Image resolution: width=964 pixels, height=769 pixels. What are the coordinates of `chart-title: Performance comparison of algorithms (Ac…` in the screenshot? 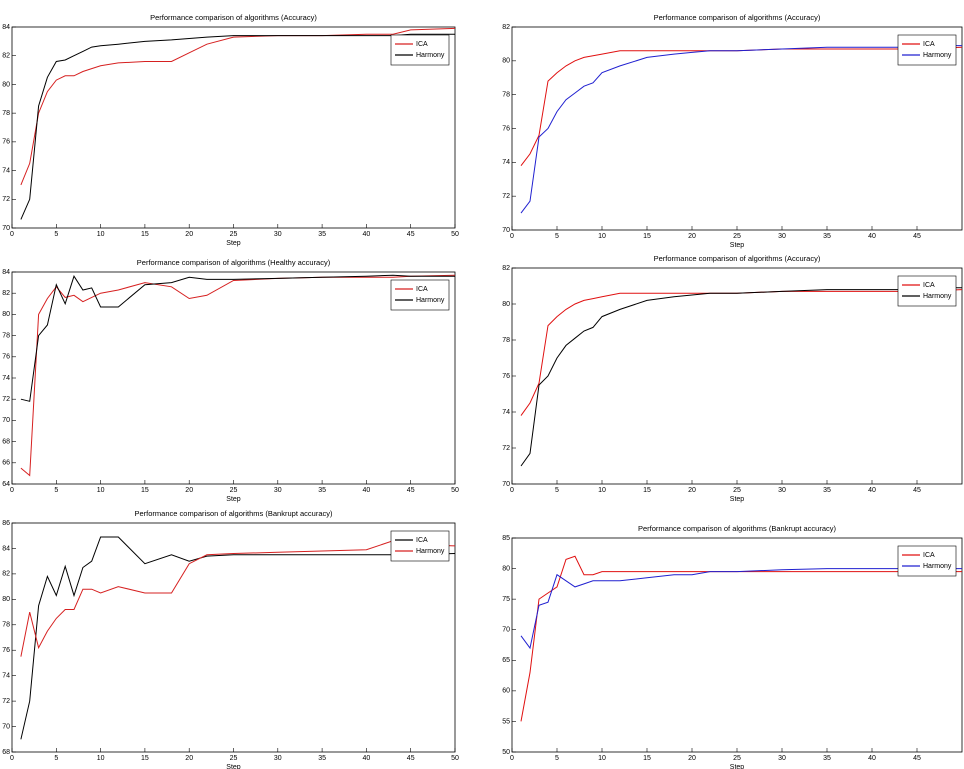 It's located at (233, 17).